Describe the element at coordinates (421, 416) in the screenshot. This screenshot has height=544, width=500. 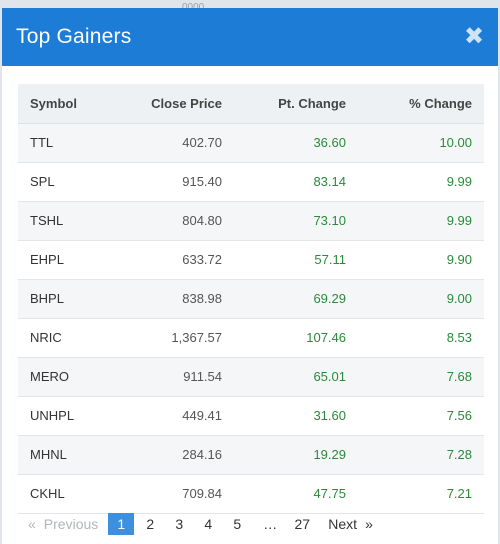
I see `cell-pct-change: 7.56` at that location.